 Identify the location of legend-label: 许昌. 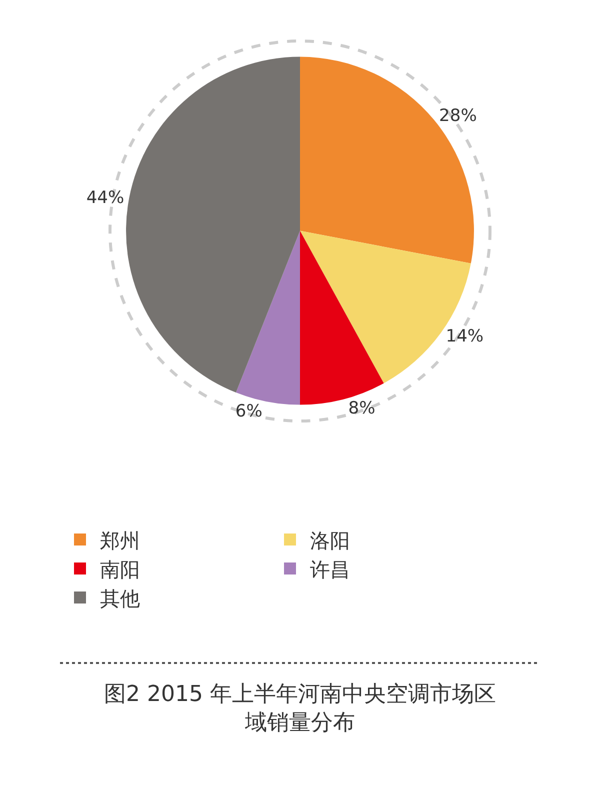
(330, 569).